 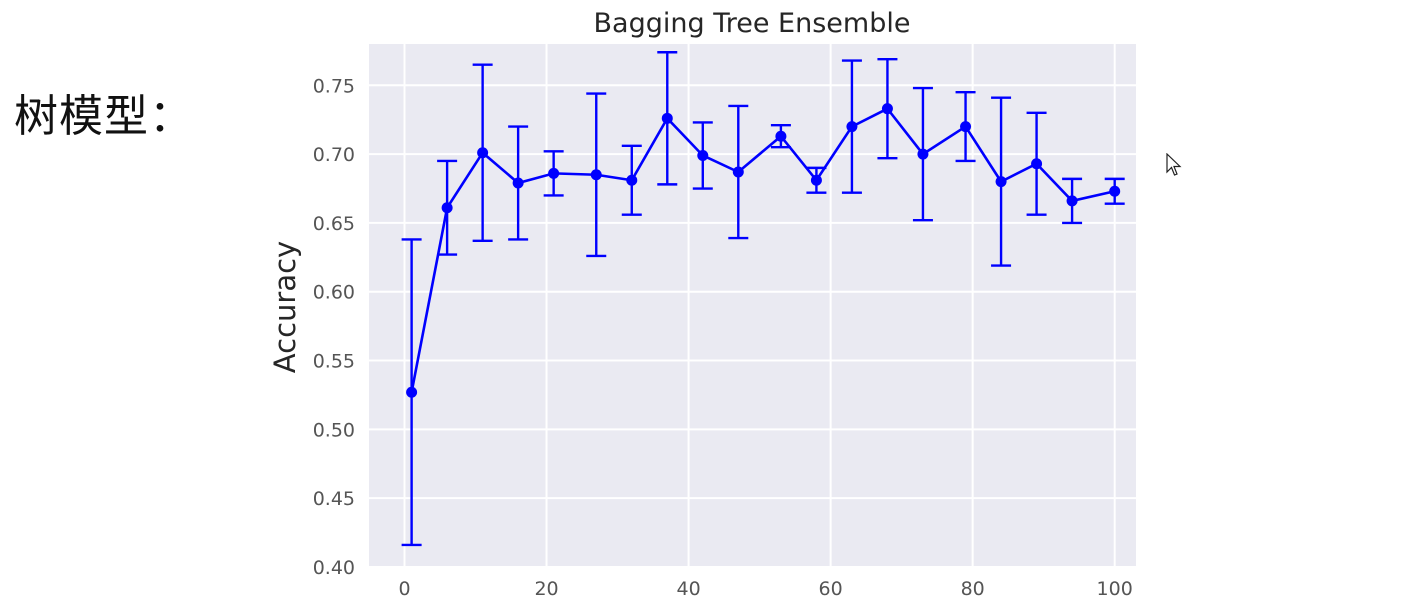 What do you see at coordinates (334, 293) in the screenshot?
I see `y-tick-label: 0.60` at bounding box center [334, 293].